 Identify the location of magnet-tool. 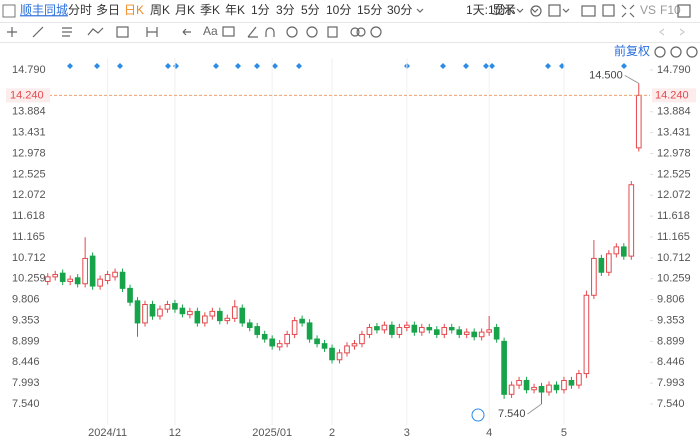
(270, 32).